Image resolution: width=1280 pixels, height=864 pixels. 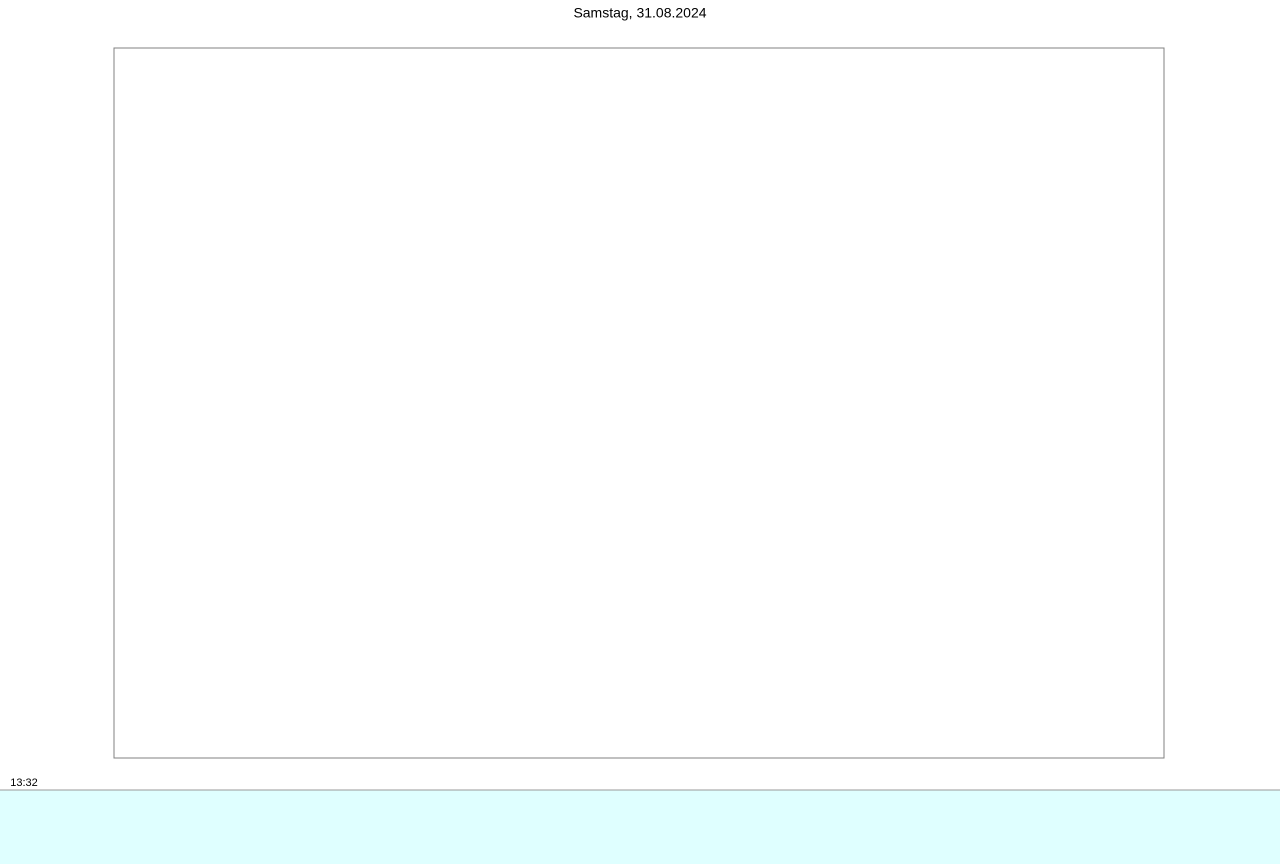 What do you see at coordinates (639, 13) in the screenshot?
I see `chart-title: Samstag, 31.08.2024` at bounding box center [639, 13].